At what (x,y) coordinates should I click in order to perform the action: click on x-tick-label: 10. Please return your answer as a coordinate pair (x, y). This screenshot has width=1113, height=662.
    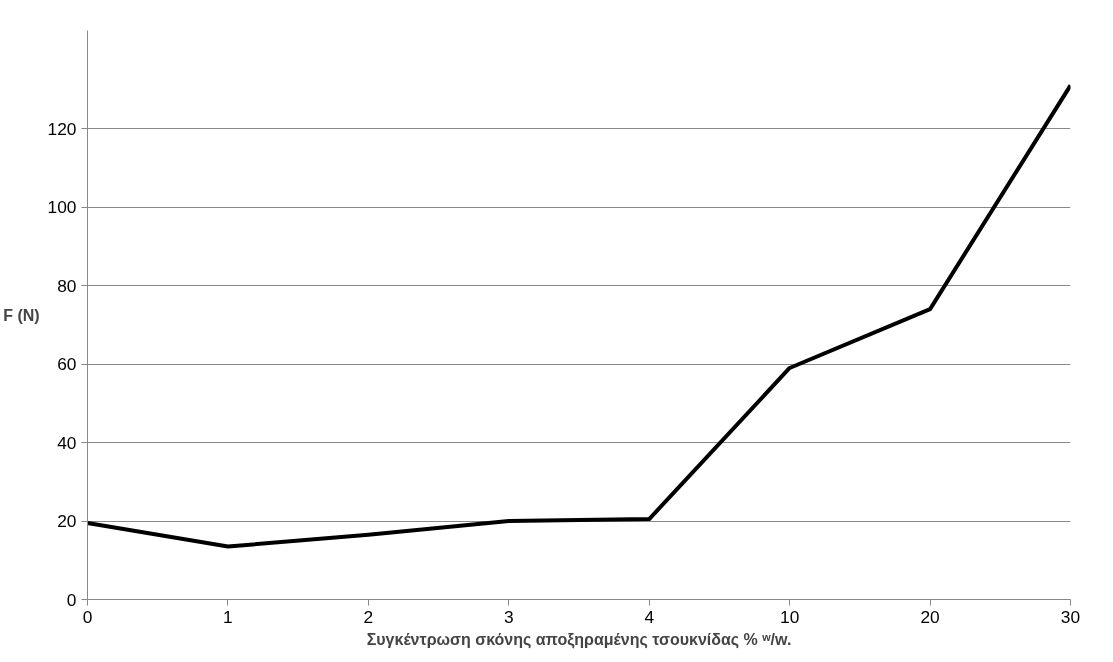
    Looking at the image, I should click on (790, 616).